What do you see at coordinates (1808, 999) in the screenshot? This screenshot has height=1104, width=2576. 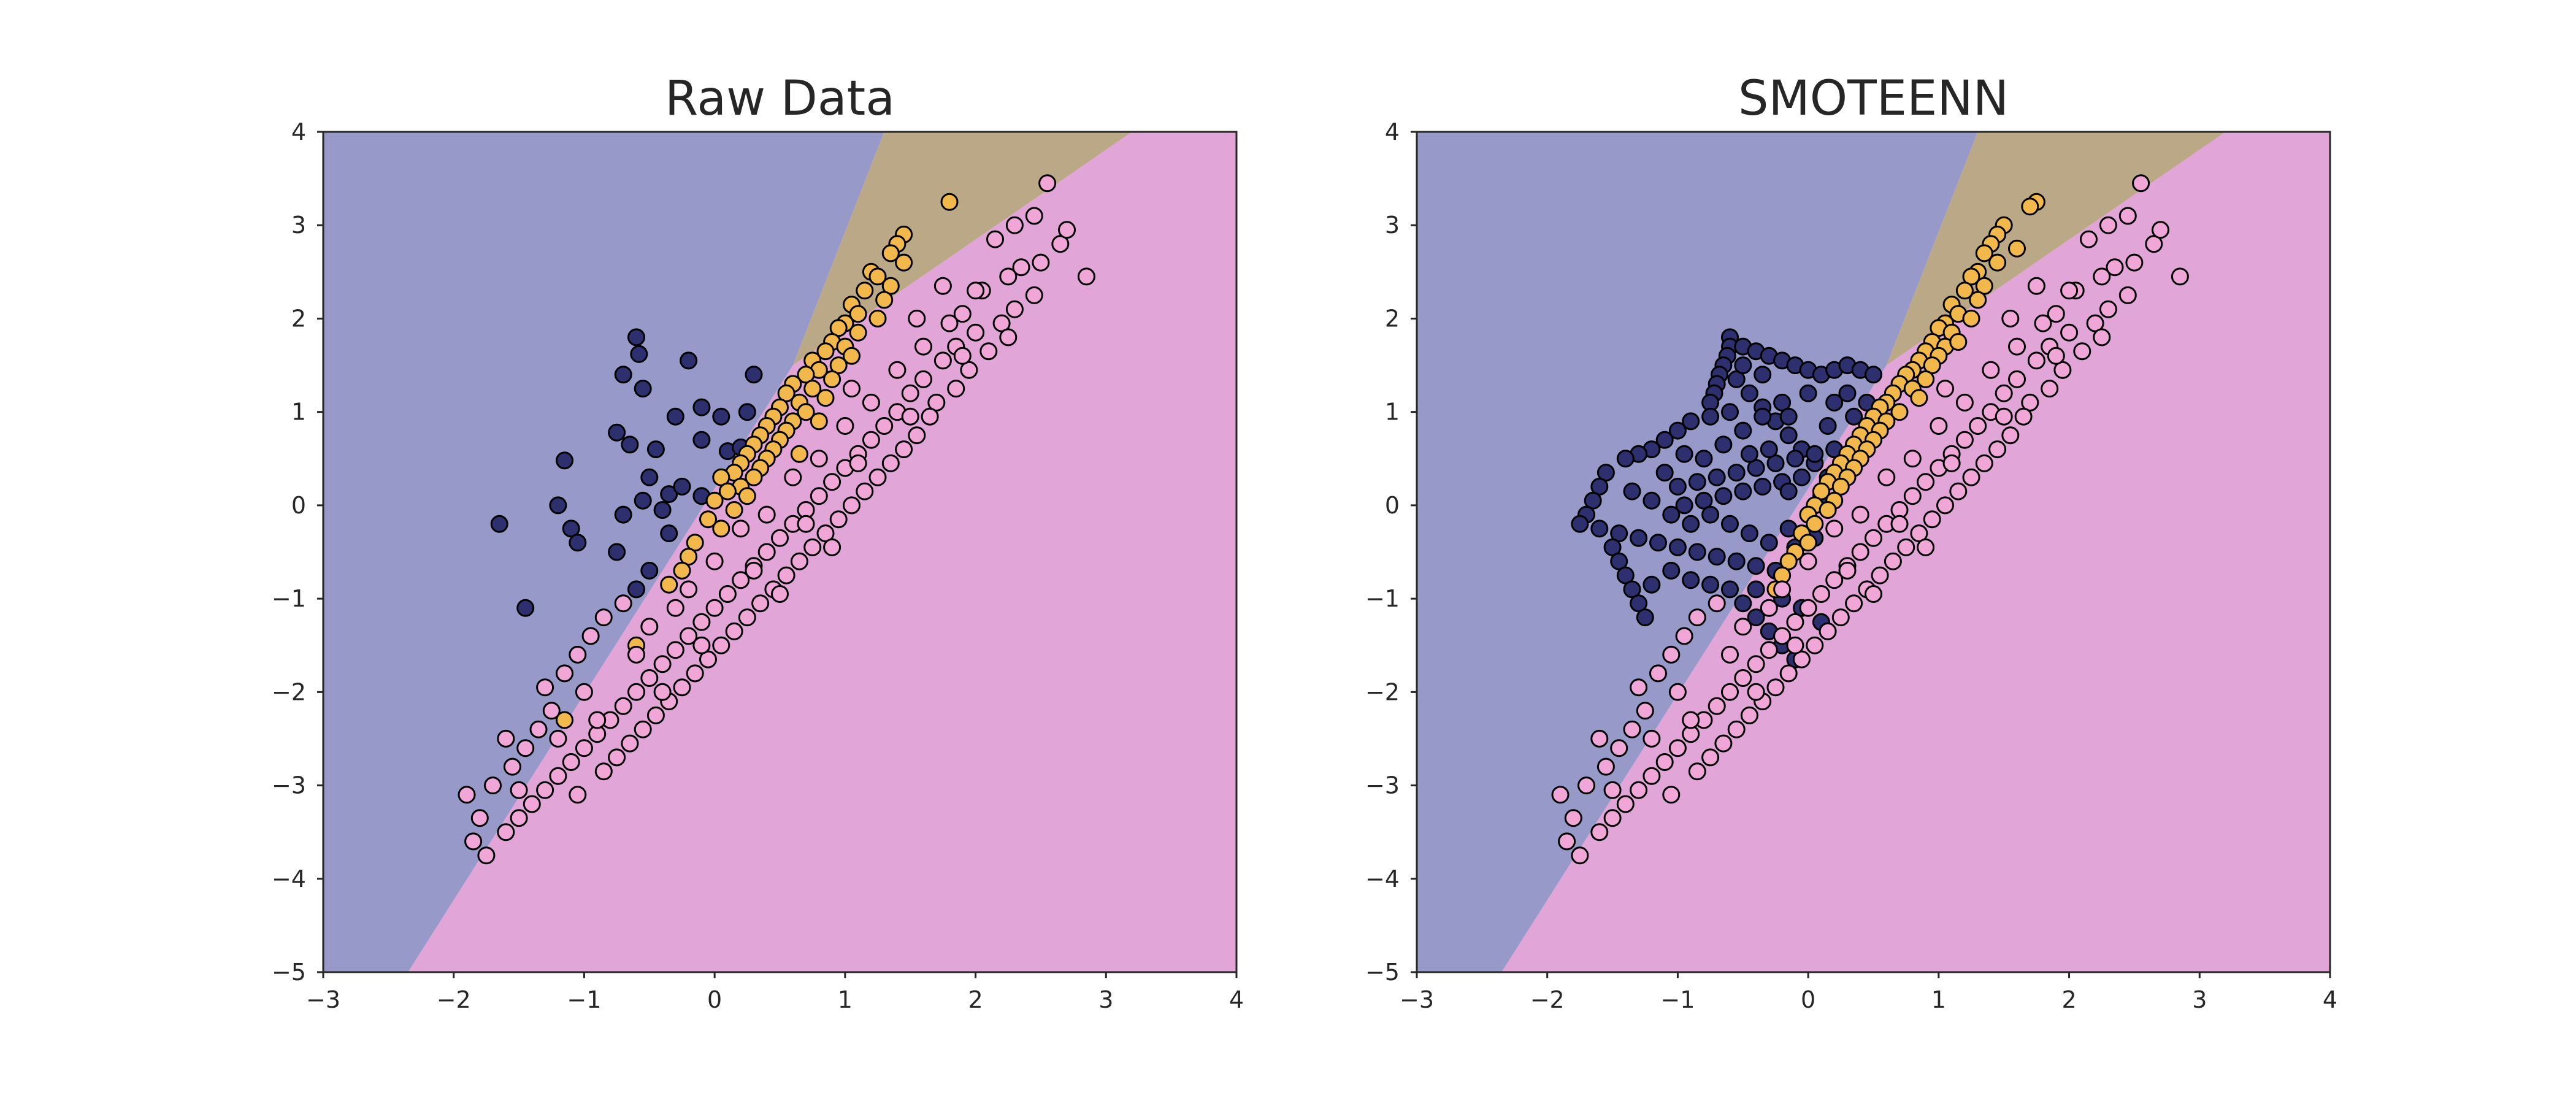 I see `x-tick-label: 0` at bounding box center [1808, 999].